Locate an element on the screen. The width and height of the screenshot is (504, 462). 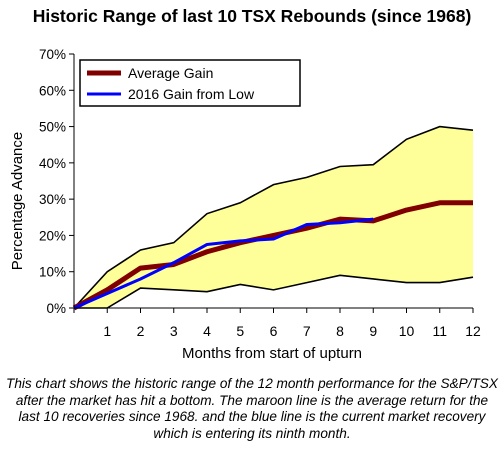
y-tick-label: 60% is located at coordinates (52, 90).